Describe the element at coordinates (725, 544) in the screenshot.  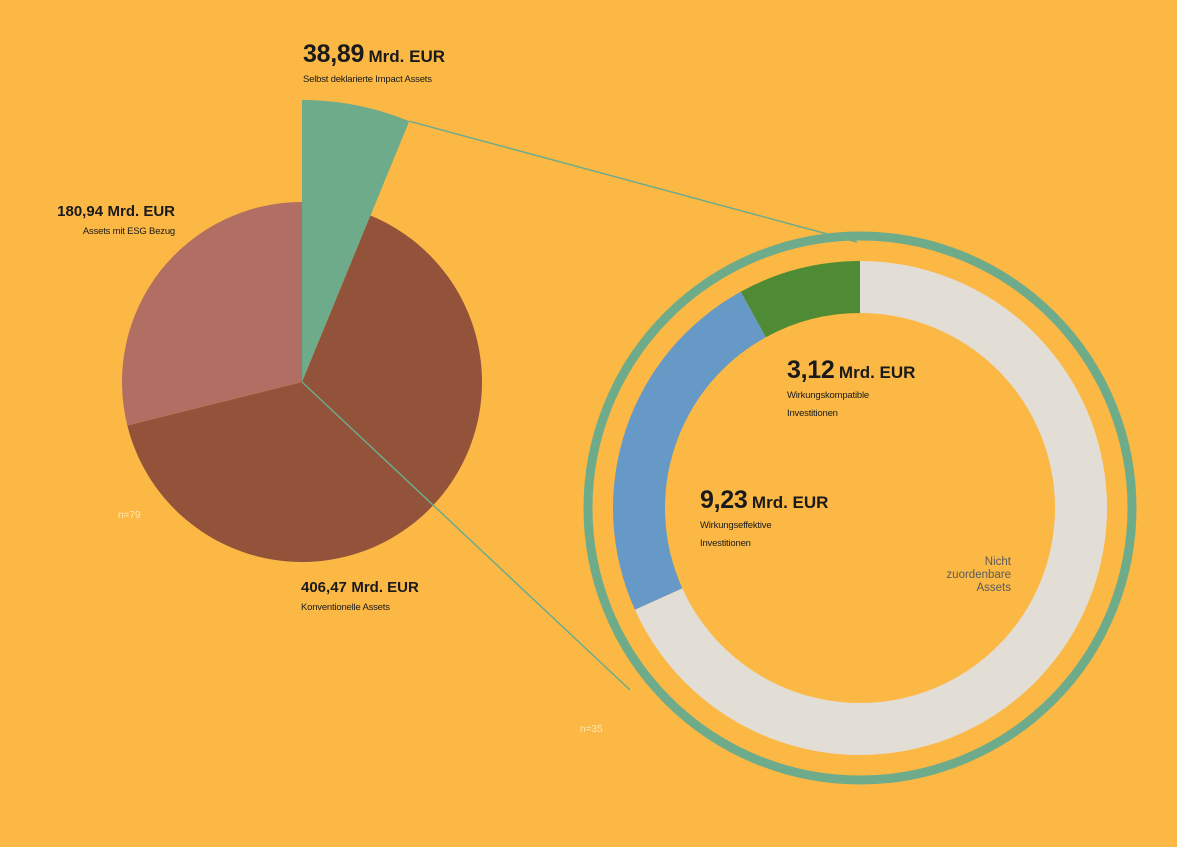
I see `effektiv-desc-2: Investitionen` at that location.